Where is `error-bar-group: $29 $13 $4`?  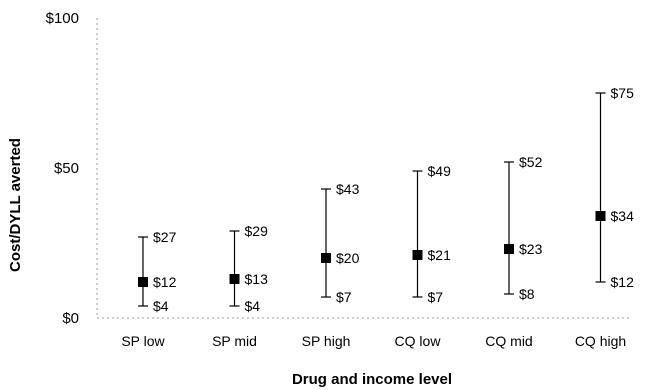
error-bar-group: $29 $13 $4 is located at coordinates (249, 268).